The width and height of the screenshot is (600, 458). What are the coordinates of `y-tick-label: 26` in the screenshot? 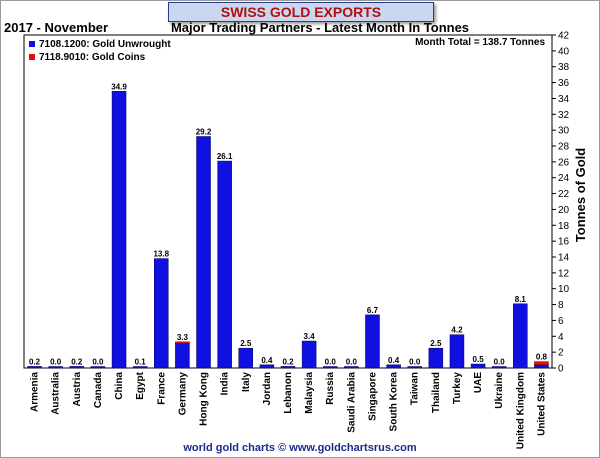 It's located at (564, 162).